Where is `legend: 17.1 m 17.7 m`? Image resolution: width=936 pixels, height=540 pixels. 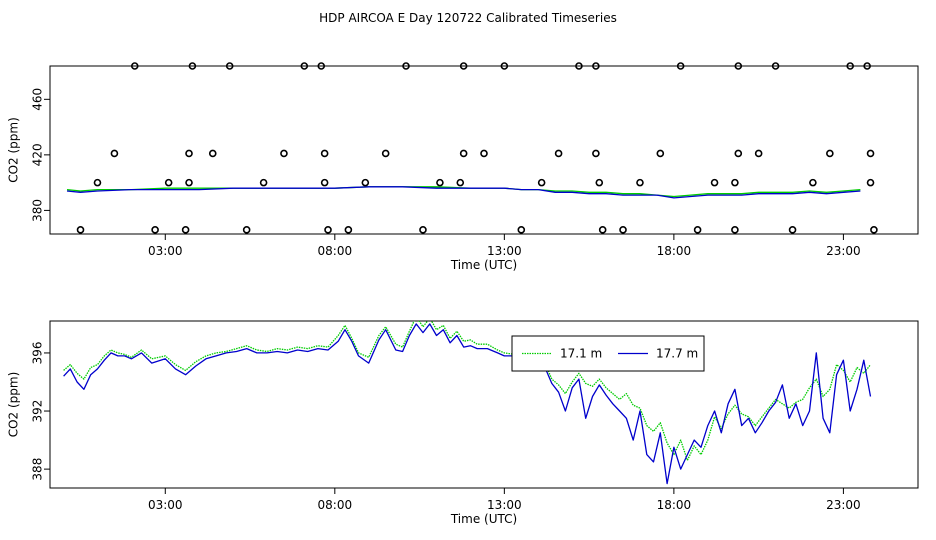
legend: 17.1 m 17.7 m is located at coordinates (608, 353).